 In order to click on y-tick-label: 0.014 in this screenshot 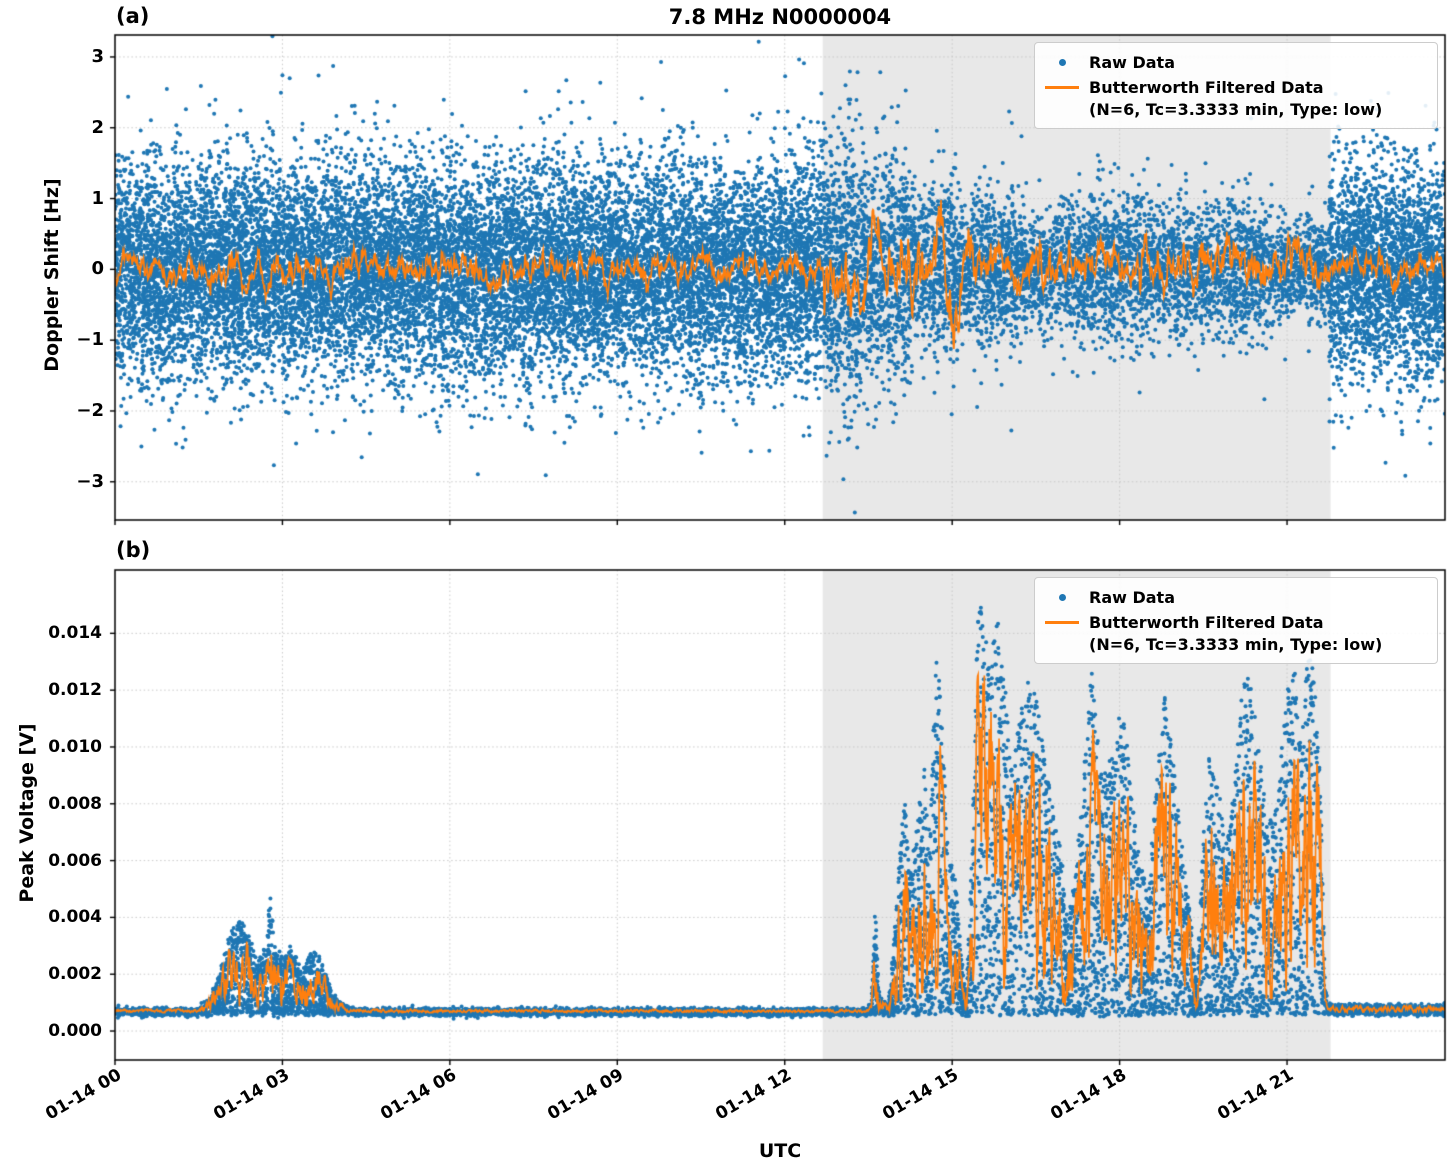, I will do `click(75, 633)`.